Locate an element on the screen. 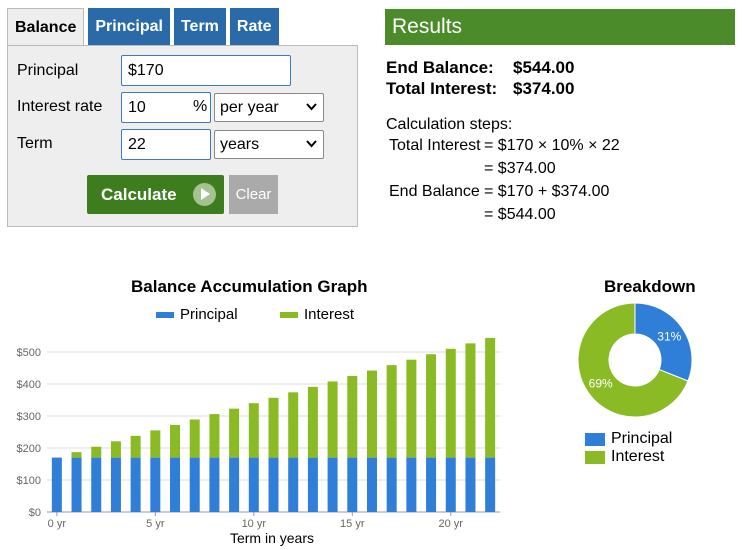 The image size is (742, 550). legend-principal: Principal is located at coordinates (197, 314).